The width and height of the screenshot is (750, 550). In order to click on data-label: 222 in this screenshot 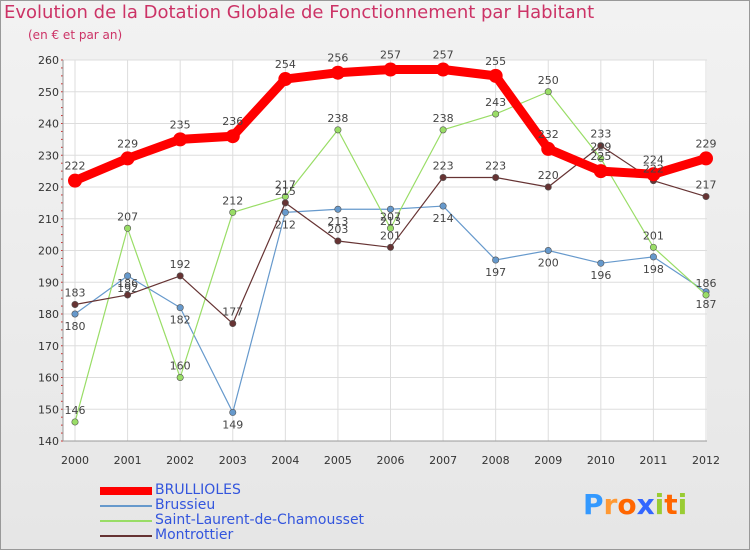, I will do `click(75, 166)`.